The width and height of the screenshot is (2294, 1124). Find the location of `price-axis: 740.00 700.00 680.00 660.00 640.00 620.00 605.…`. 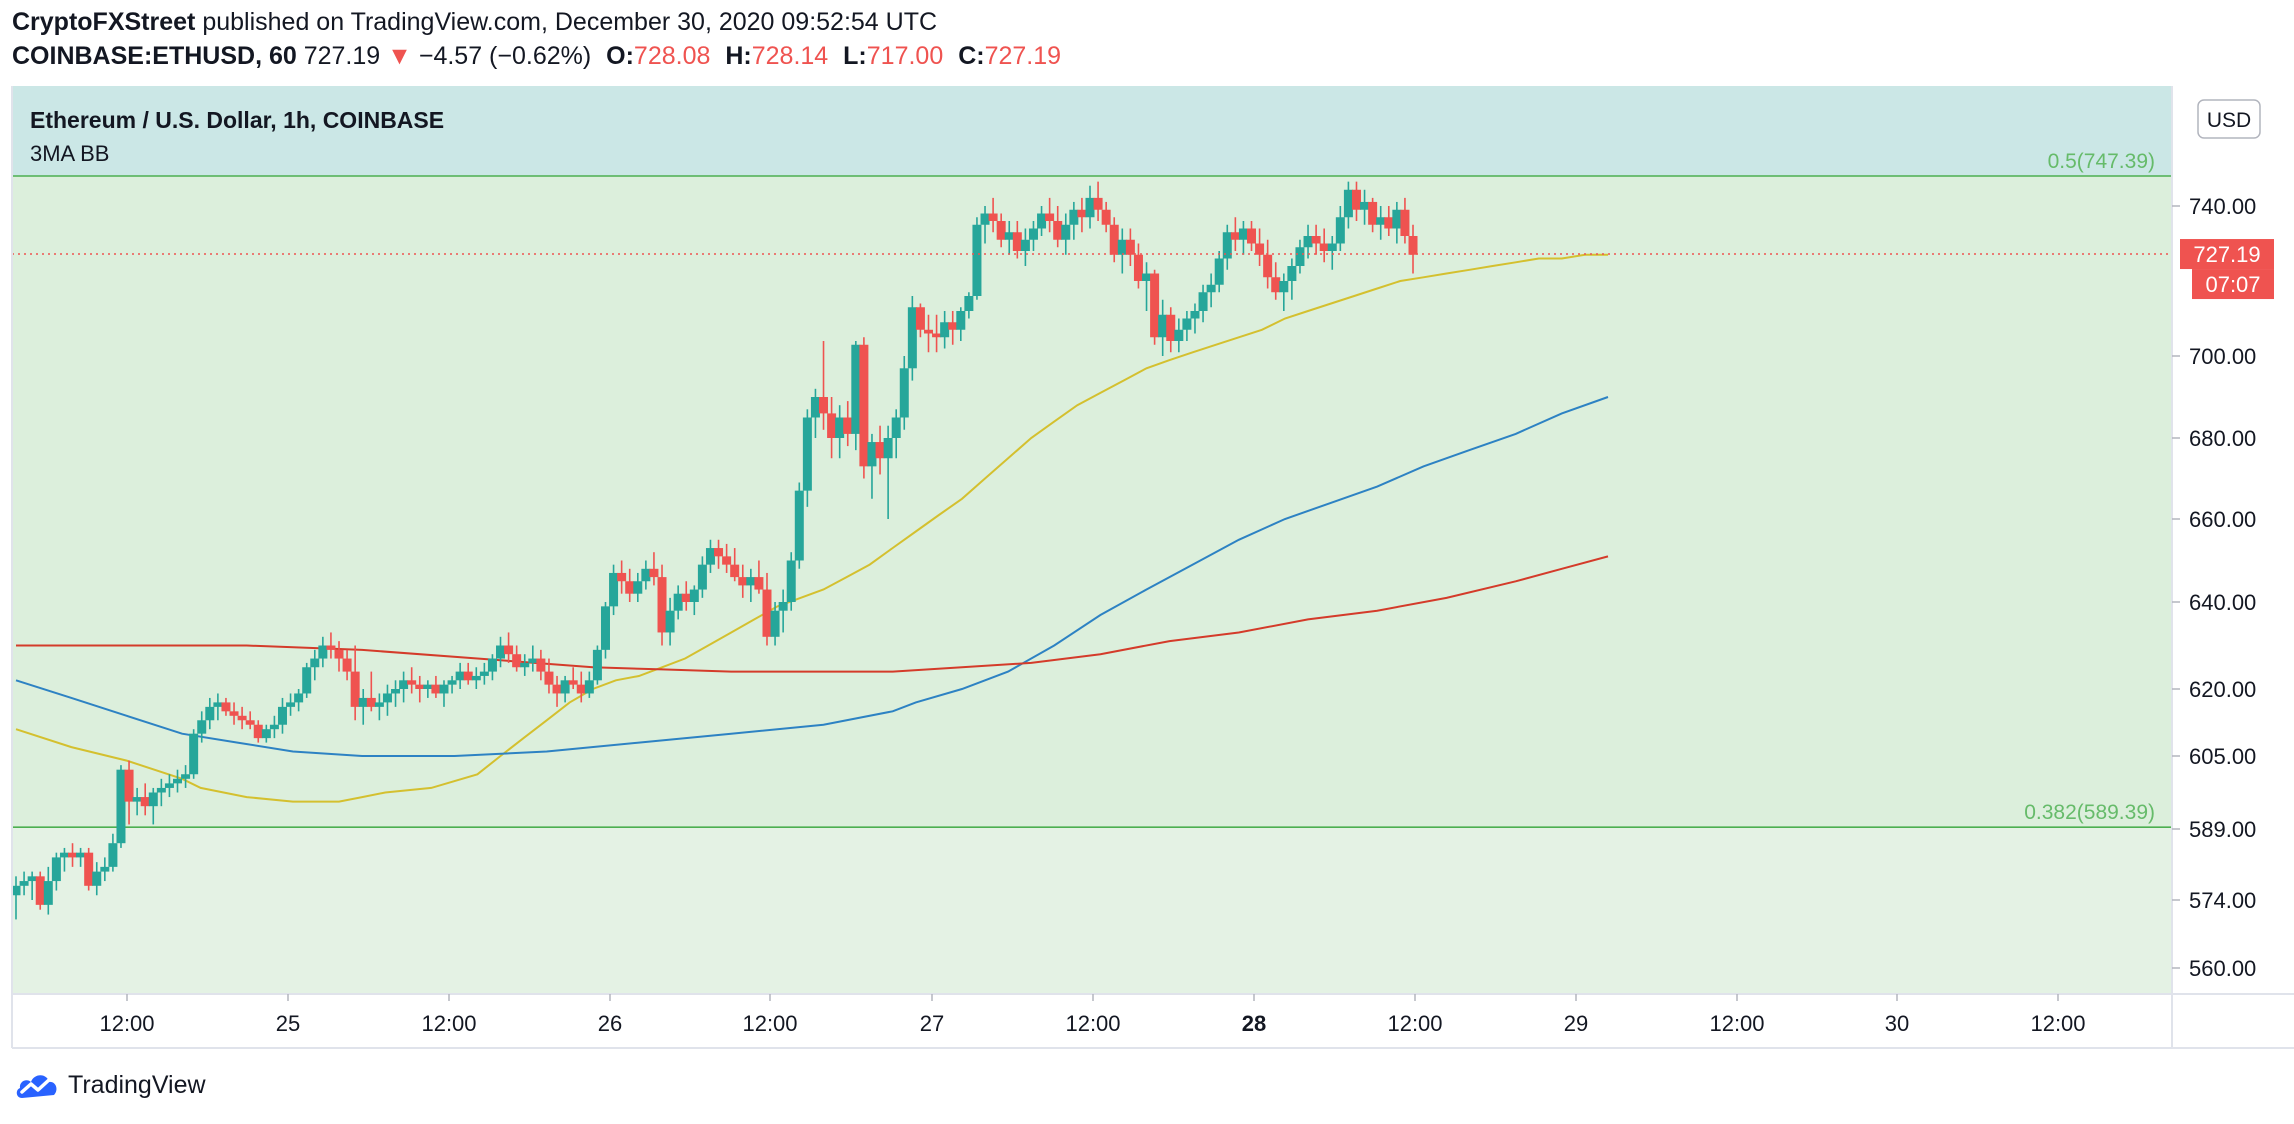

price-axis: 740.00 700.00 680.00 660.00 640.00 620.00 605.… is located at coordinates (2214, 587).